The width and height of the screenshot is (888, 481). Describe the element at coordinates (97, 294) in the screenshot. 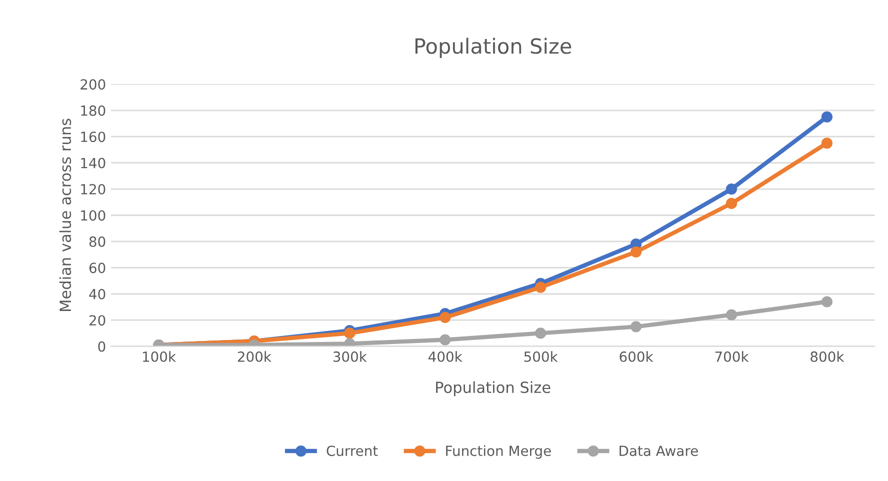

I see `y-tick-label: 40` at that location.